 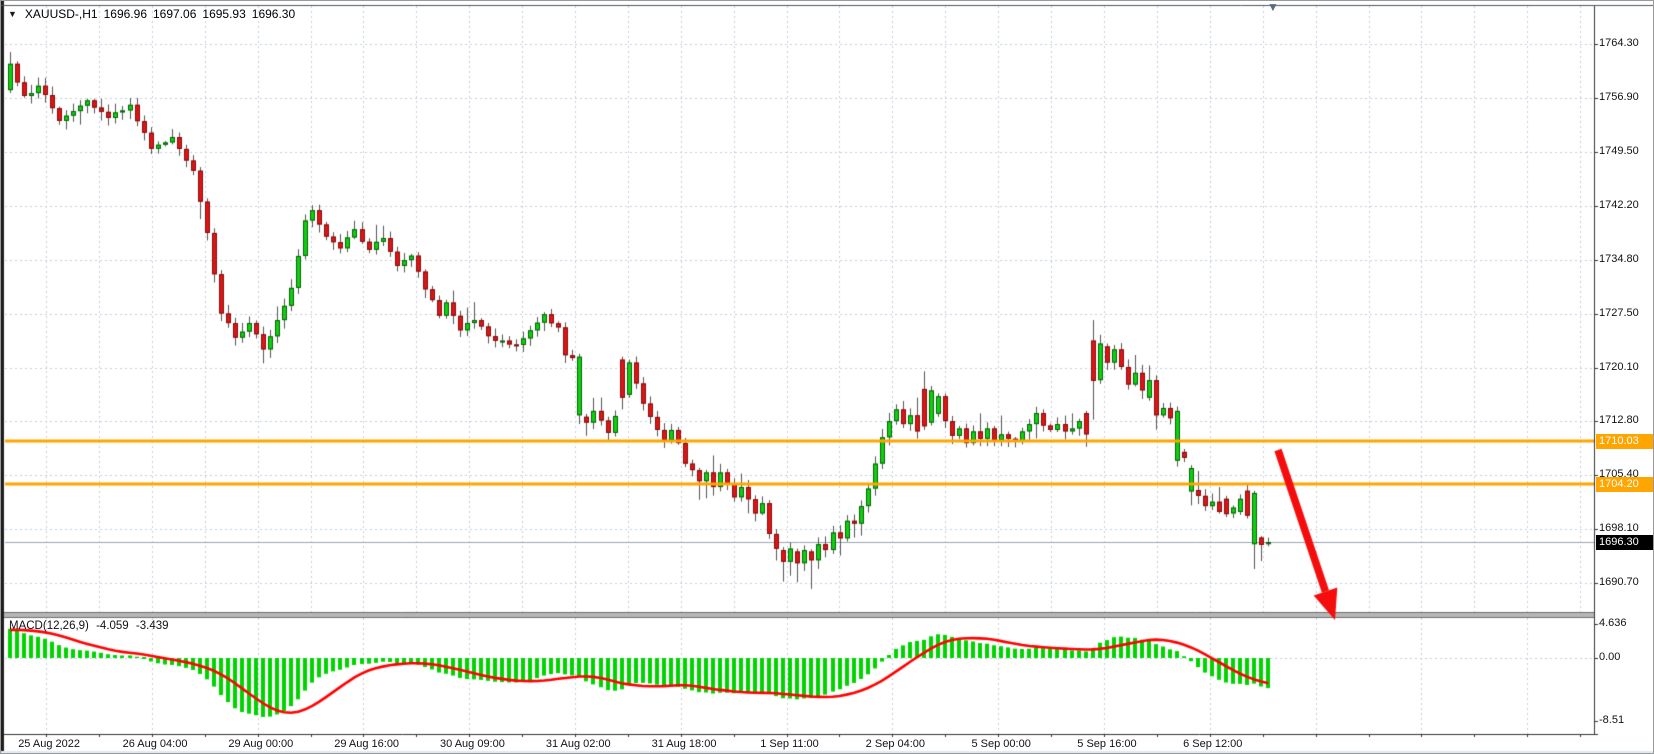 What do you see at coordinates (684, 744) in the screenshot?
I see `time-tick-label: 31 Aug 18:00` at bounding box center [684, 744].